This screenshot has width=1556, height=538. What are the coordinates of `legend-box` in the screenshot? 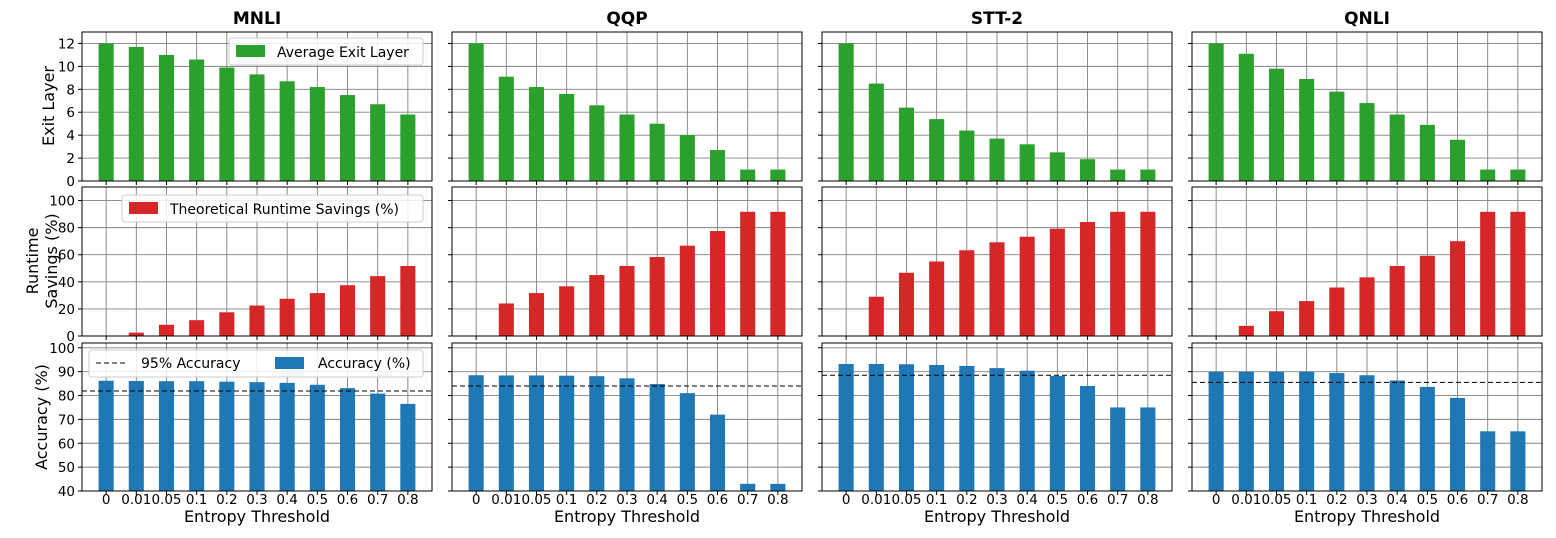 It's located at (256, 363).